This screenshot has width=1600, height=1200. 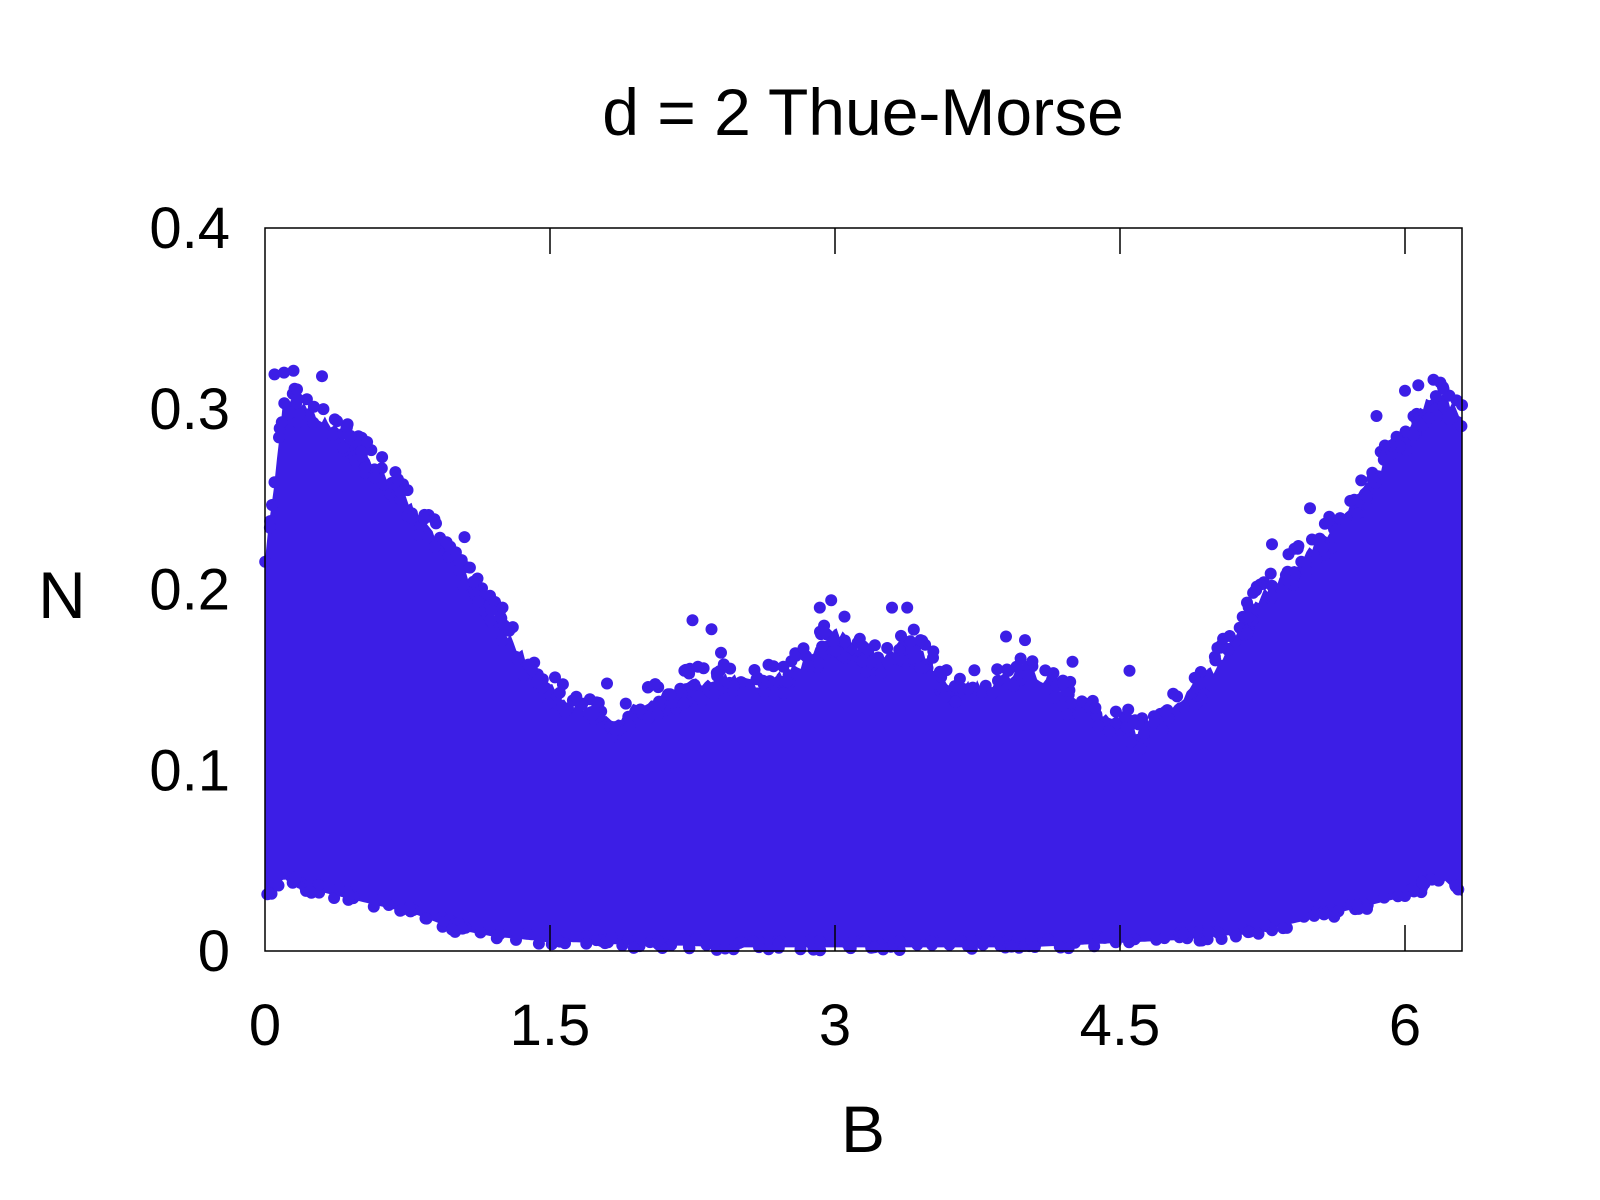 What do you see at coordinates (62, 595) in the screenshot?
I see `y-axis-label: N` at bounding box center [62, 595].